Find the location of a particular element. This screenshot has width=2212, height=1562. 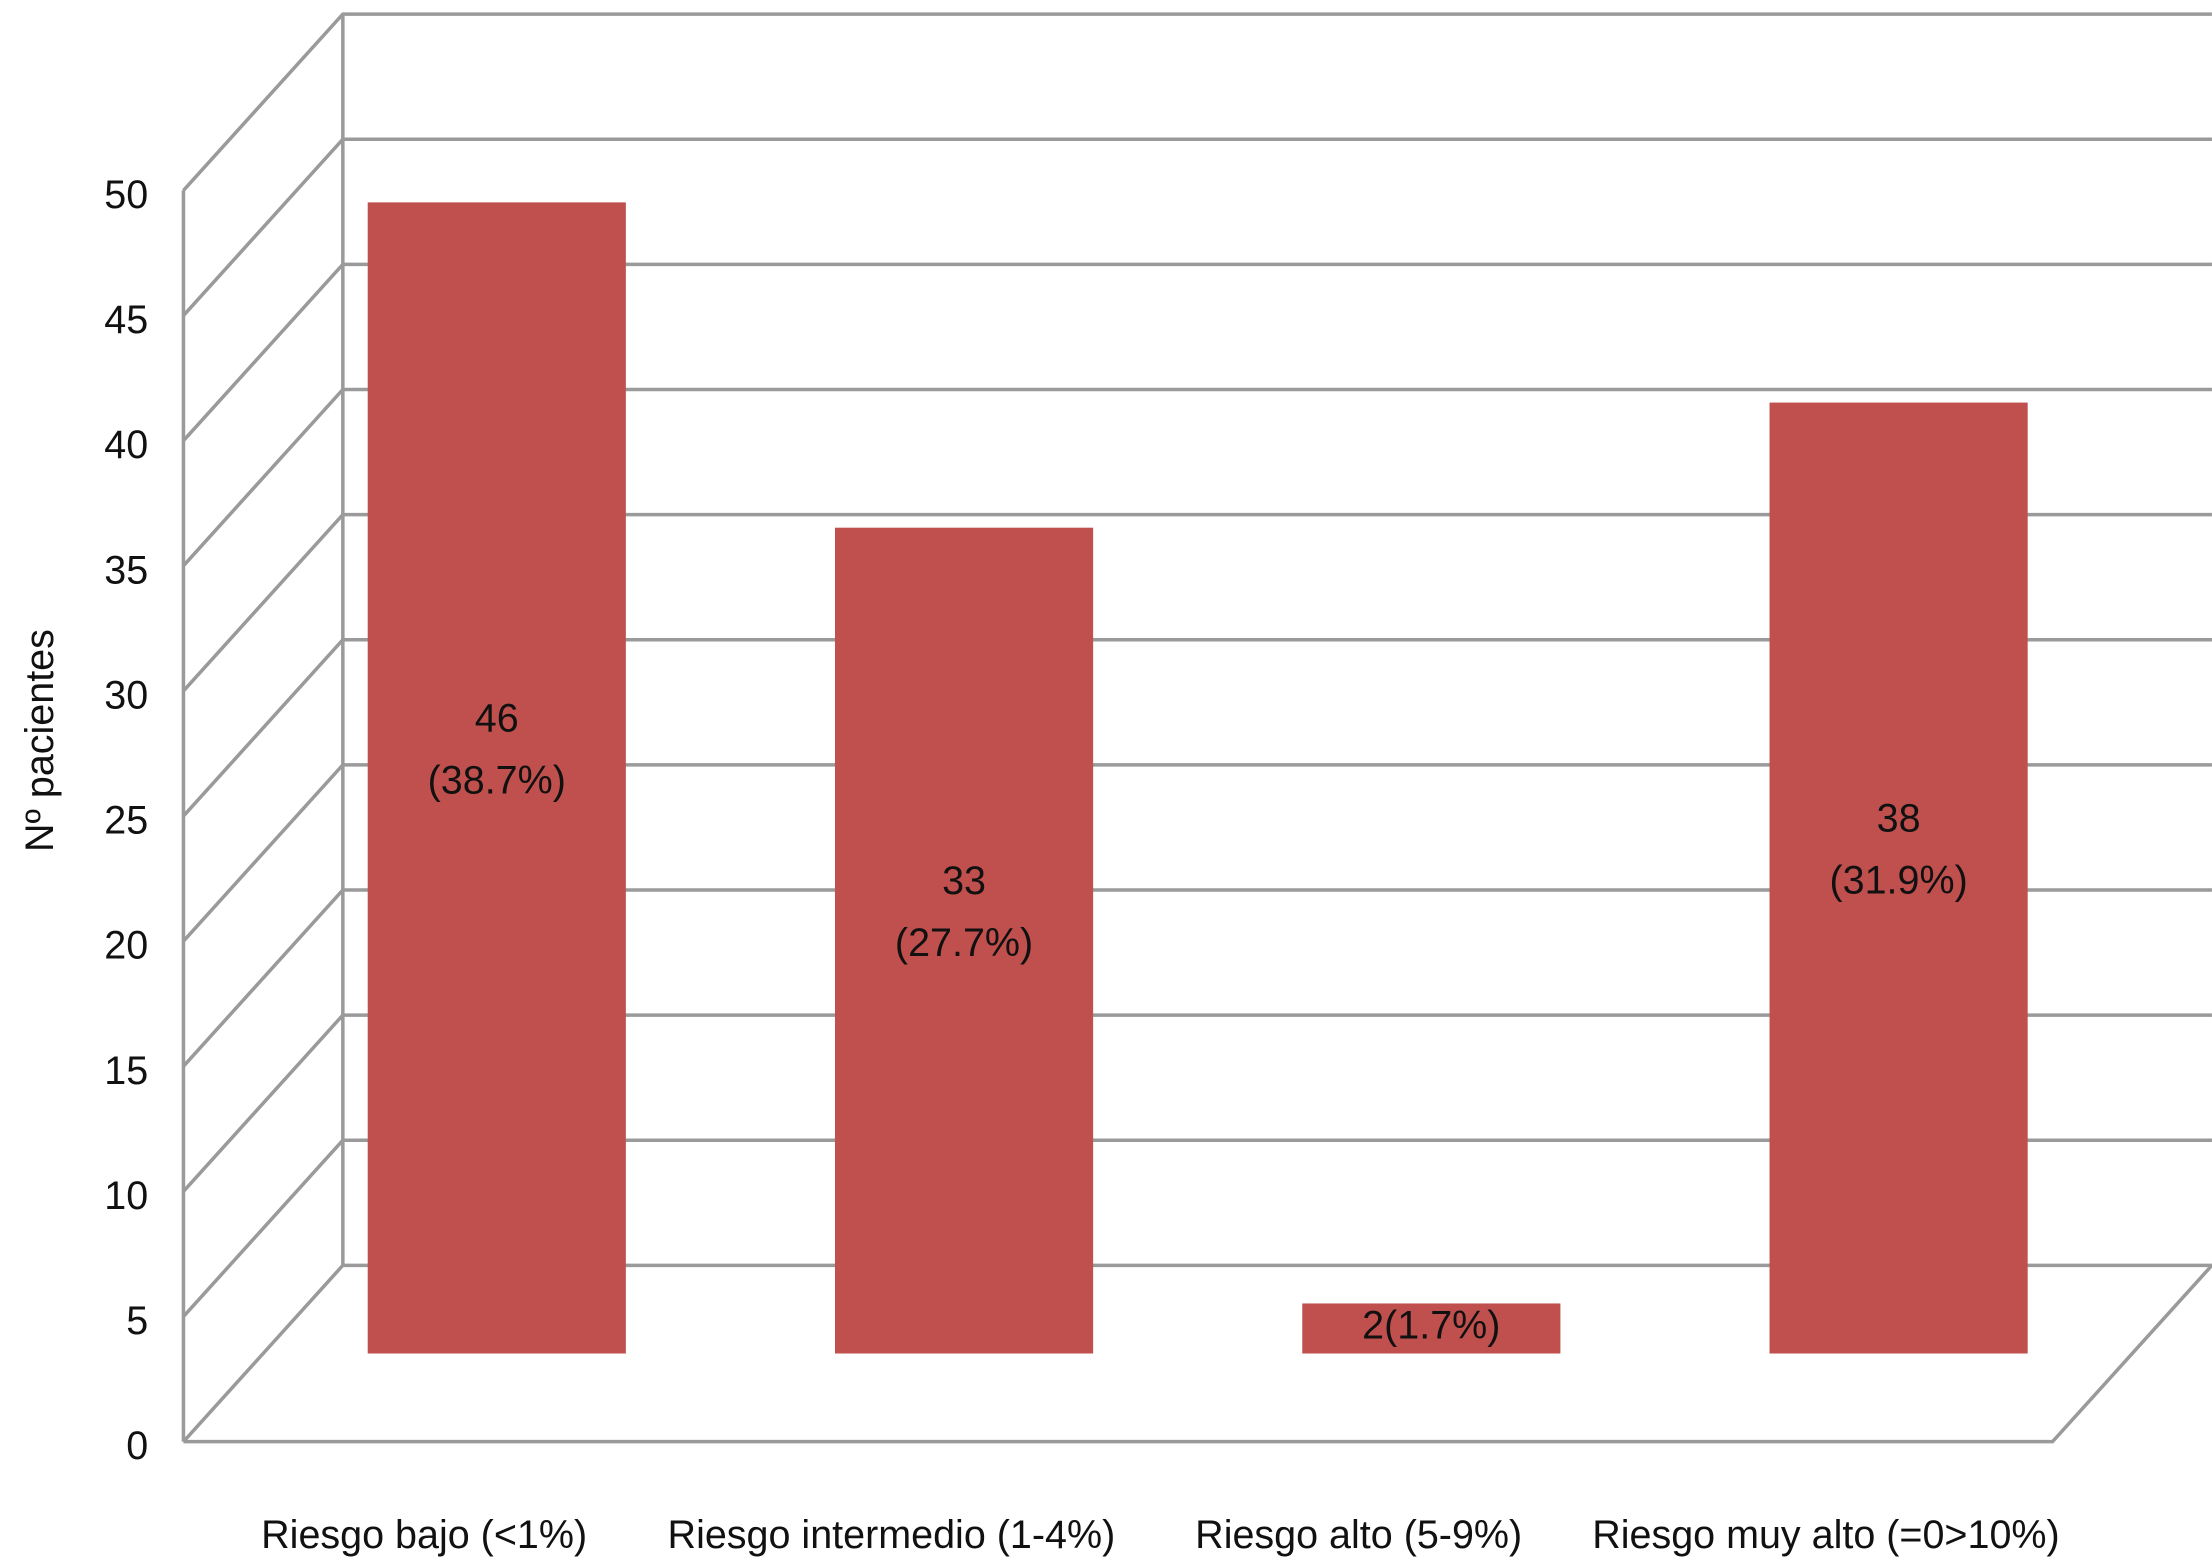

value-label-line: 2(1.7%) is located at coordinates (1431, 1326).